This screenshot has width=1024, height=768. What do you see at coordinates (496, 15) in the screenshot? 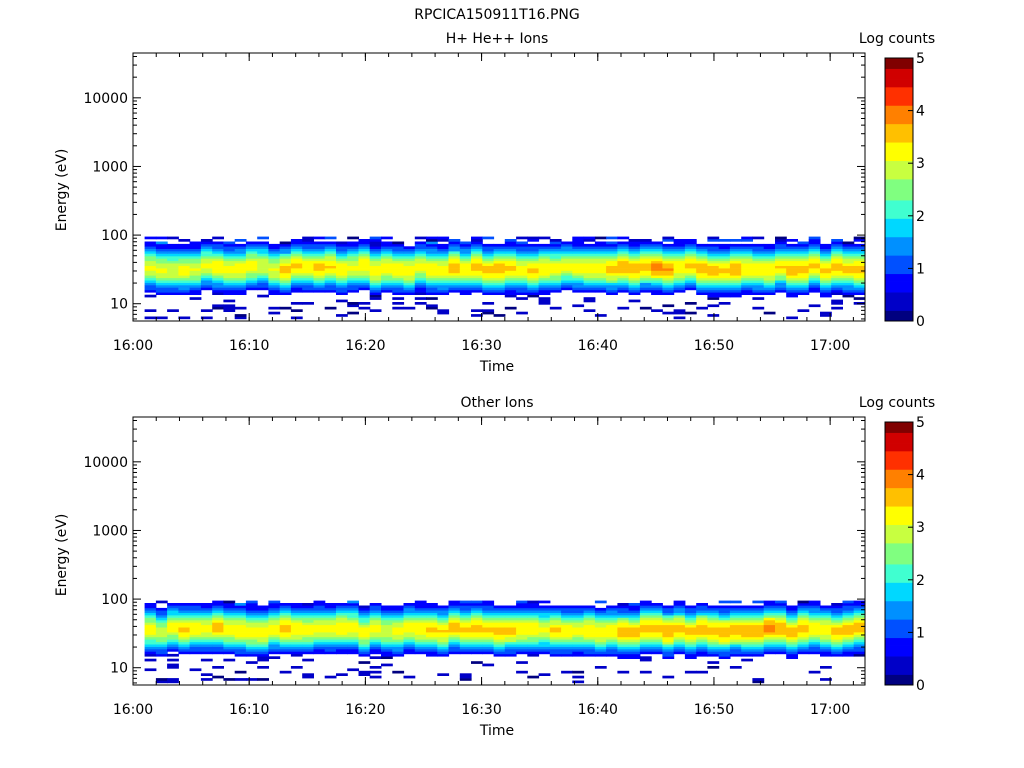
I see `figure-title: RPCICA150911T16.PNG` at bounding box center [496, 15].